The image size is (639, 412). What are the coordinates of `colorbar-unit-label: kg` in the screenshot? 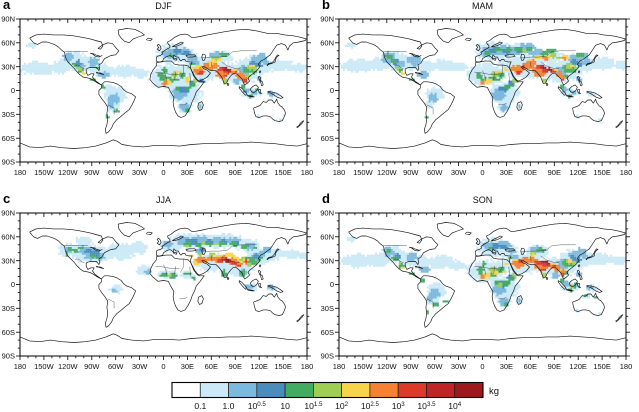 It's located at (494, 391).